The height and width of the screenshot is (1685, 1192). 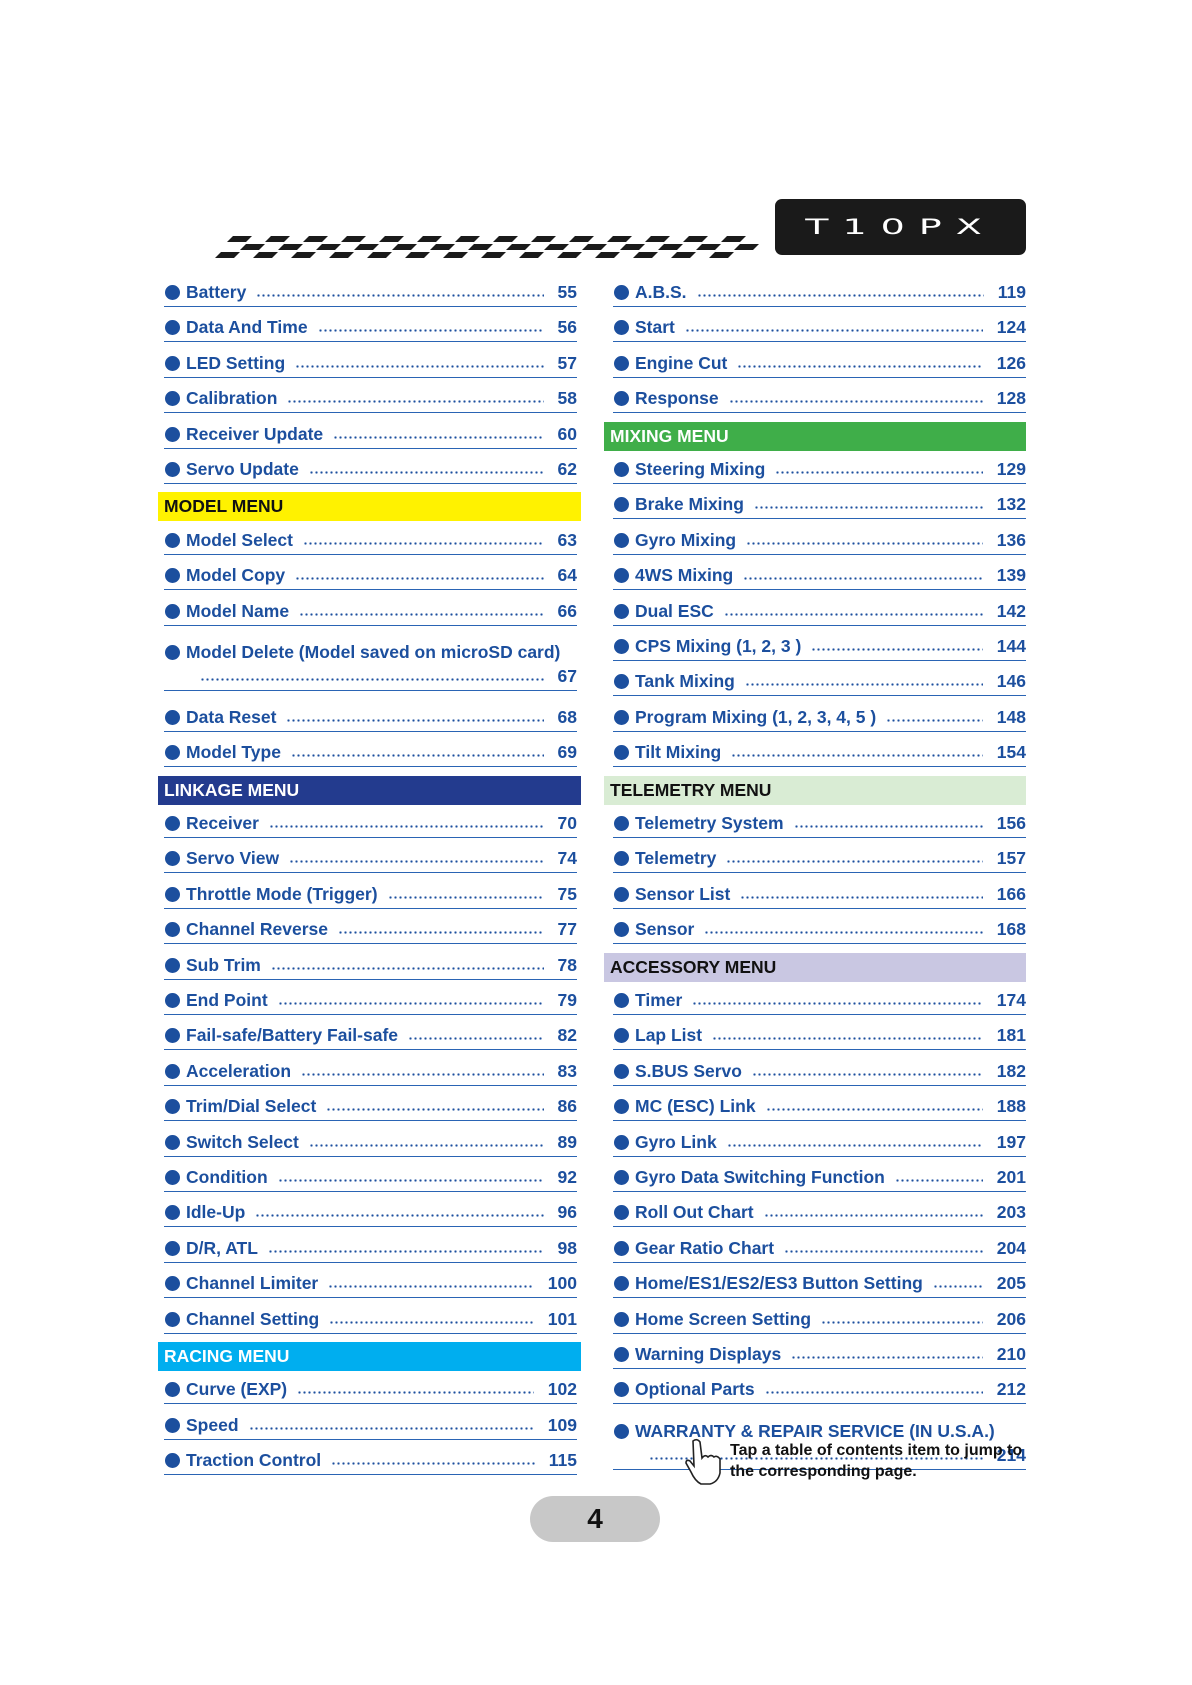 What do you see at coordinates (370, 1424) in the screenshot?
I see `toc-entry: Speed 109` at bounding box center [370, 1424].